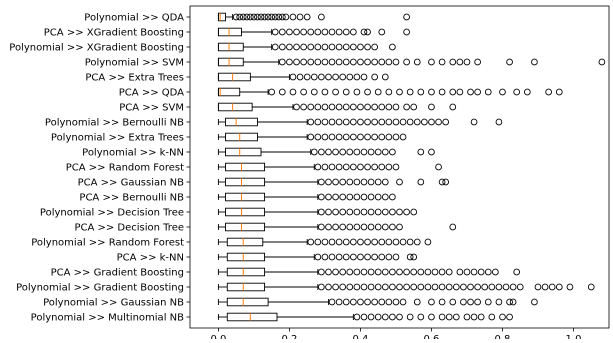 Image resolution: width=613 pixels, height=343 pixels. Describe the element at coordinates (117, 138) in the screenshot. I see `y-tick-label: Polynomial >> Extra Trees` at that location.